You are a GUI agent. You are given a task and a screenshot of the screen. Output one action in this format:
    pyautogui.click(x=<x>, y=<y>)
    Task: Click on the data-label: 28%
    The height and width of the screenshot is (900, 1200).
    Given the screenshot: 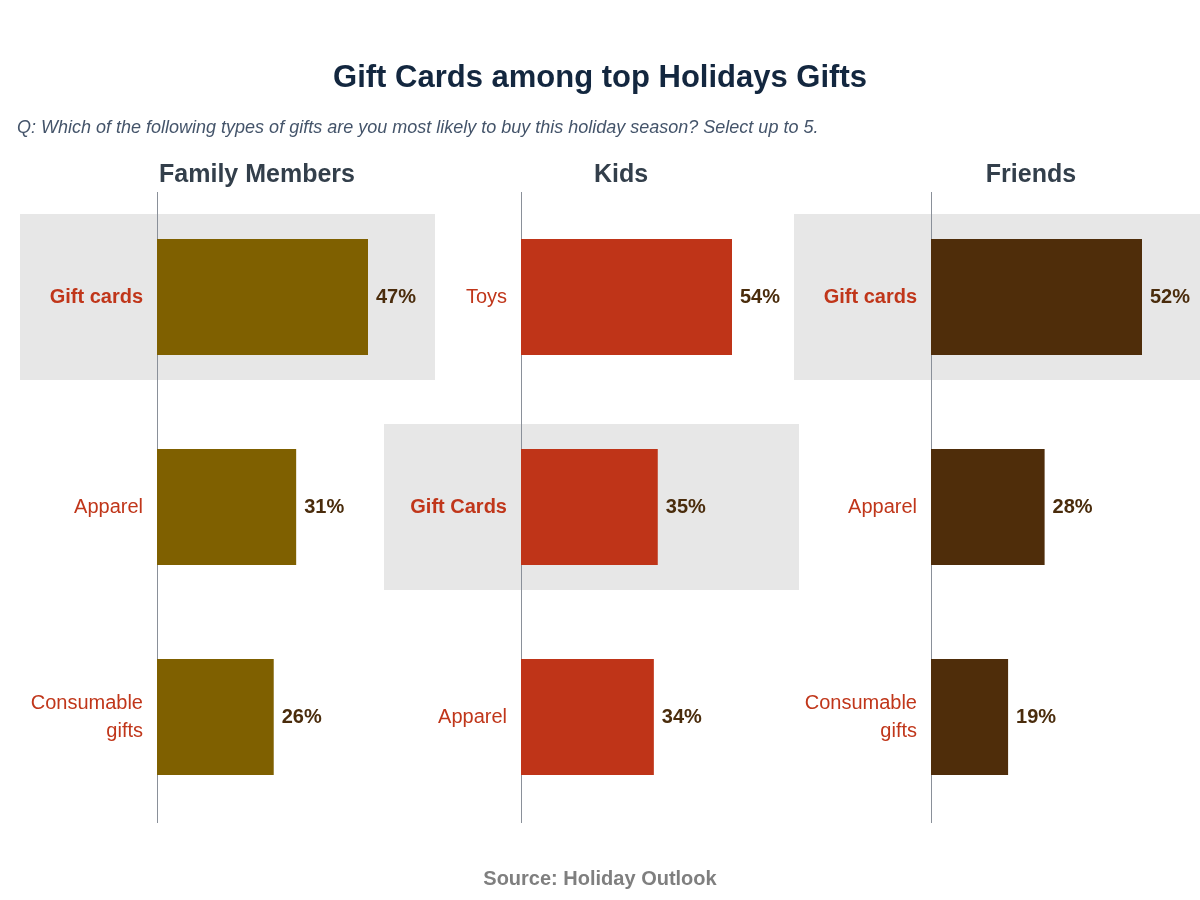 What is the action you would take?
    pyautogui.click(x=1072, y=505)
    